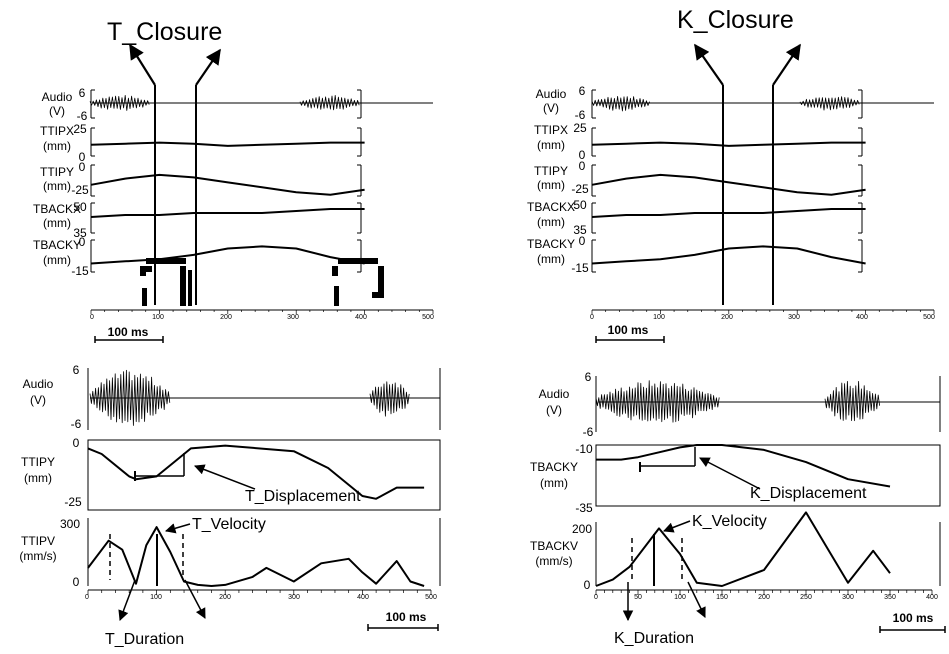 Image resolution: width=949 pixels, height=654 pixels. Describe the element at coordinates (730, 473) in the screenshot. I see `displacement-arrow` at that location.